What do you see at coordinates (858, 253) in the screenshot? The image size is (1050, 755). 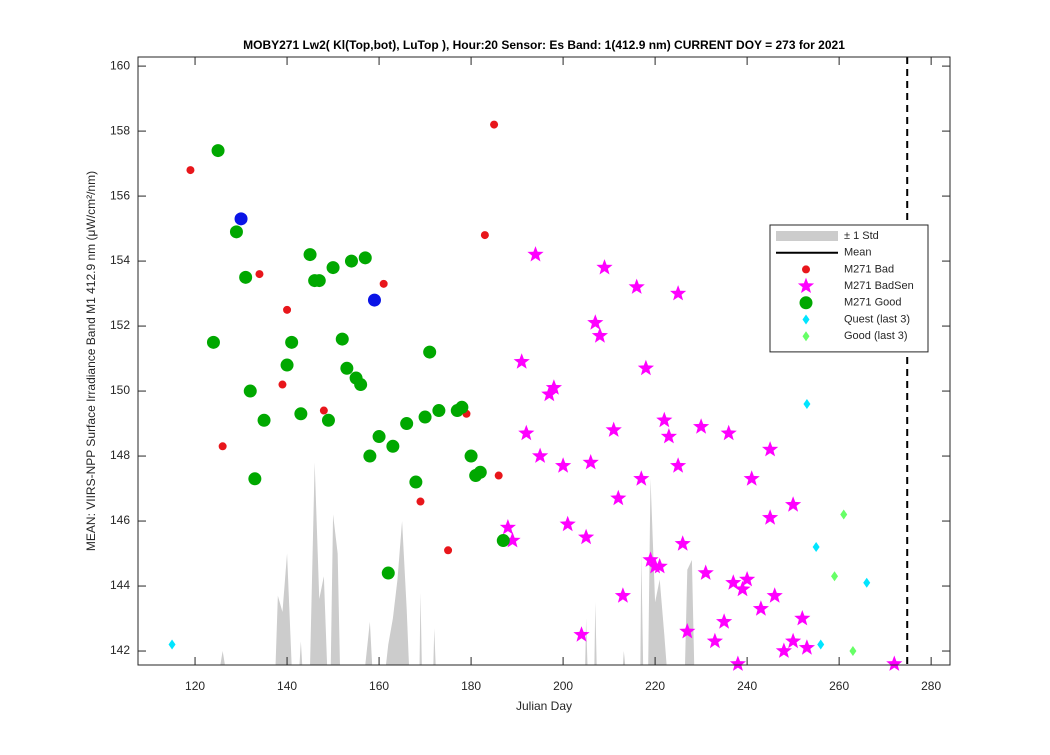 I see `legend-label: Mean` at bounding box center [858, 253].